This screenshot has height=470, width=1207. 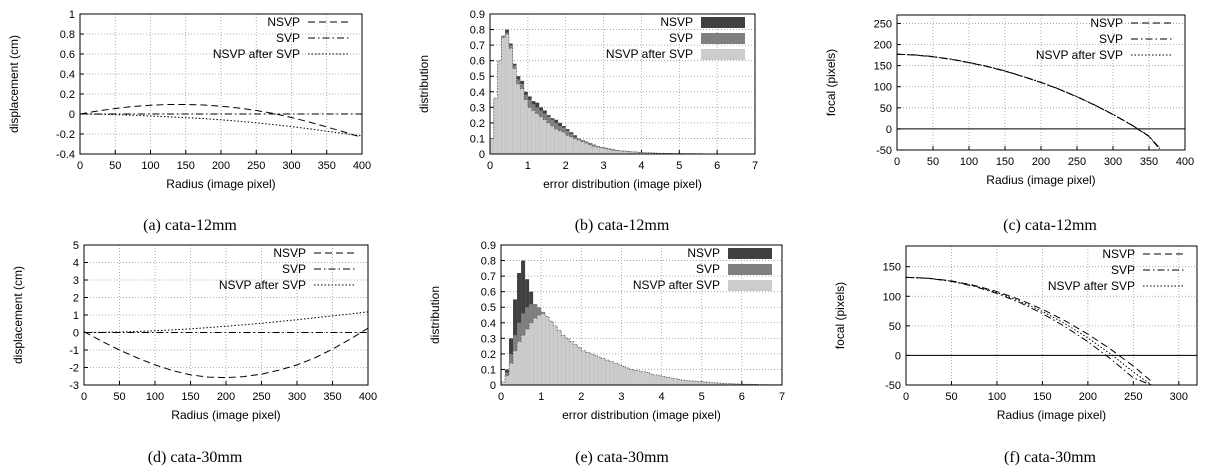 I want to click on x-tick-label: 400, so click(x=362, y=166).